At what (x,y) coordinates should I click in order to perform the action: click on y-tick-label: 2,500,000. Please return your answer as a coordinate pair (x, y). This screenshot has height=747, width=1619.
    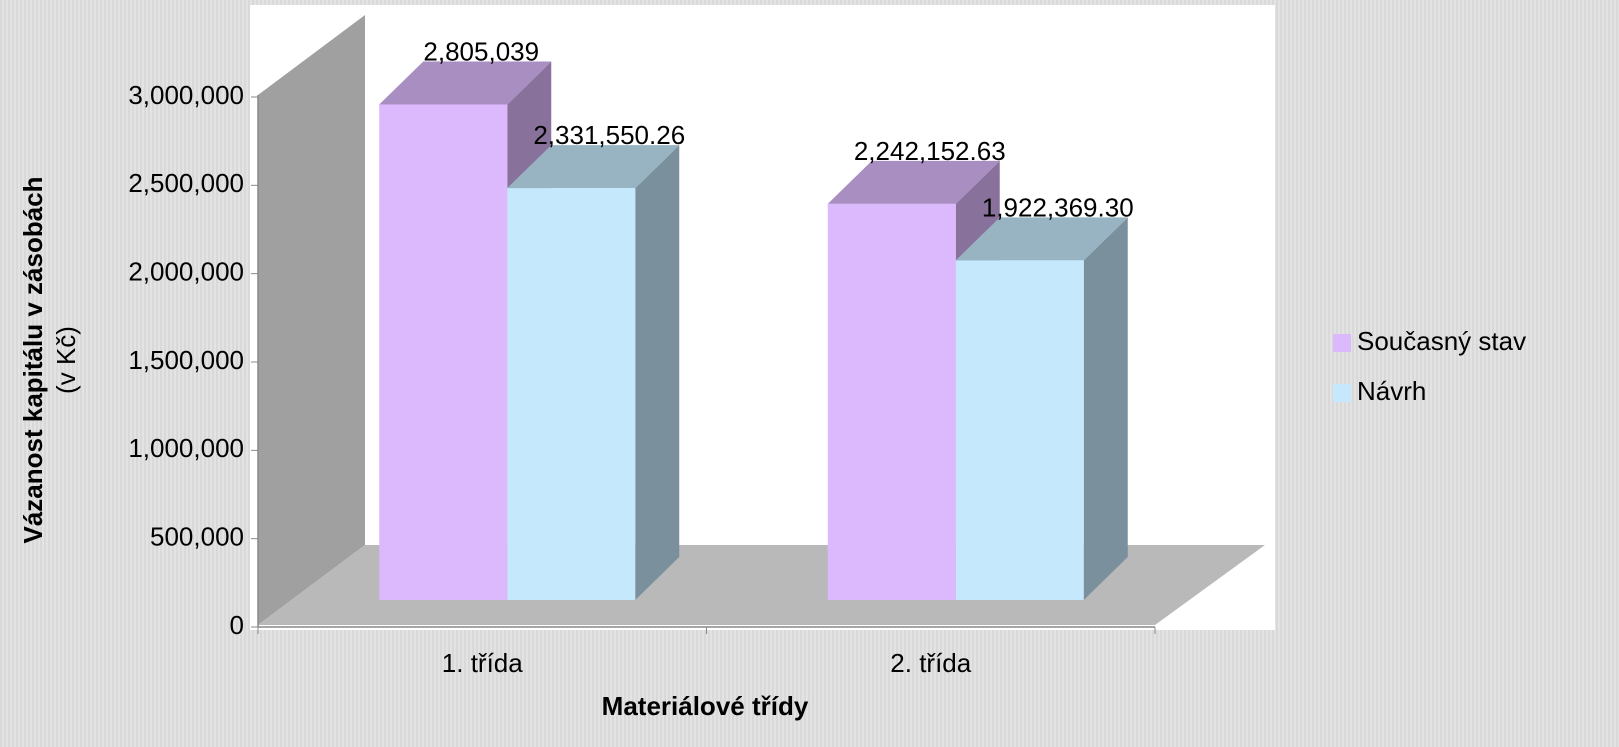
    Looking at the image, I should click on (186, 183).